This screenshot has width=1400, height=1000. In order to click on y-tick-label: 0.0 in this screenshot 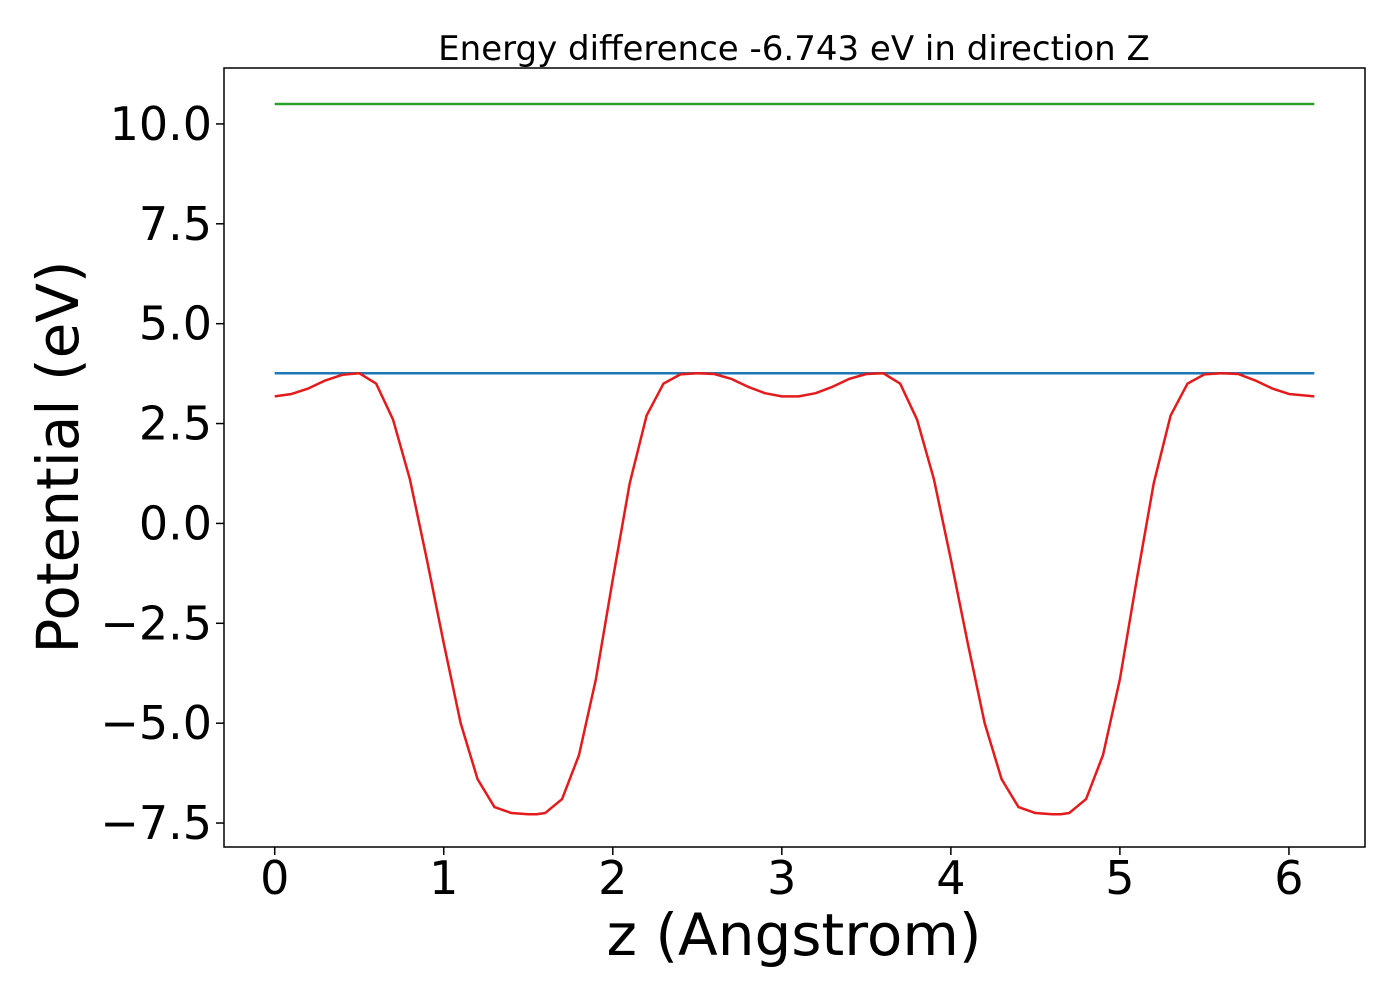, I will do `click(175, 523)`.